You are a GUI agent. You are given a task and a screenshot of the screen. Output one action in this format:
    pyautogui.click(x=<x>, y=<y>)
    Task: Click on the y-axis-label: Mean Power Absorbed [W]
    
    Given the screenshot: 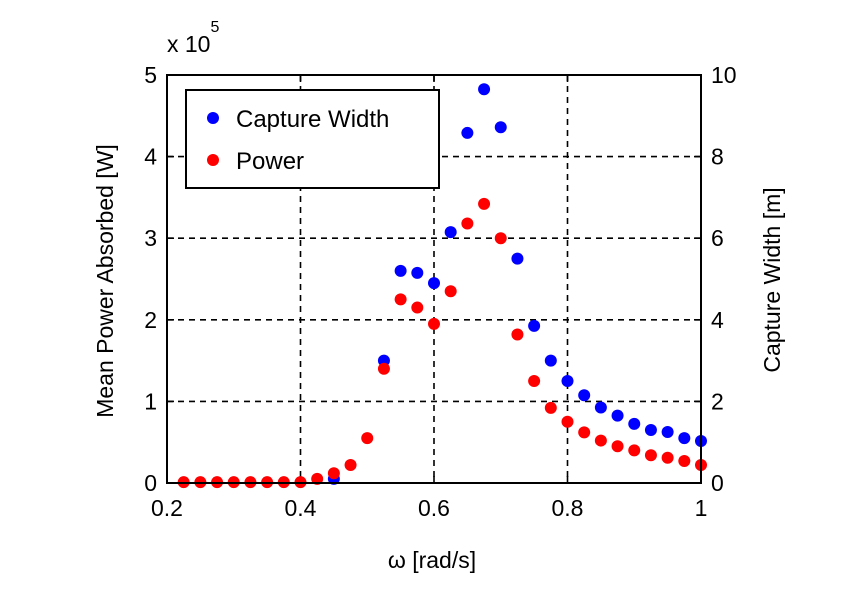 What is the action you would take?
    pyautogui.click(x=105, y=281)
    